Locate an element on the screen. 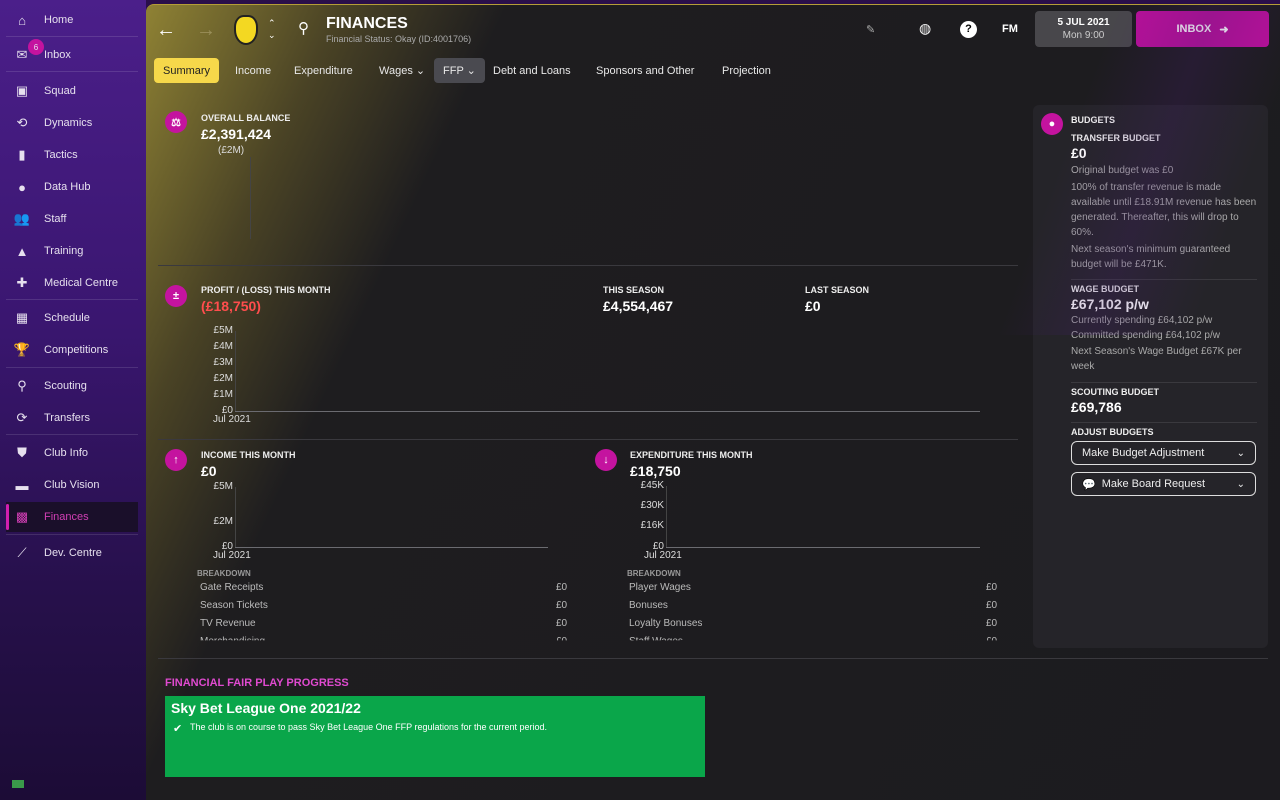 The width and height of the screenshot is (1280, 800). sidebar-item-training: ▲ Training is located at coordinates (72, 251).